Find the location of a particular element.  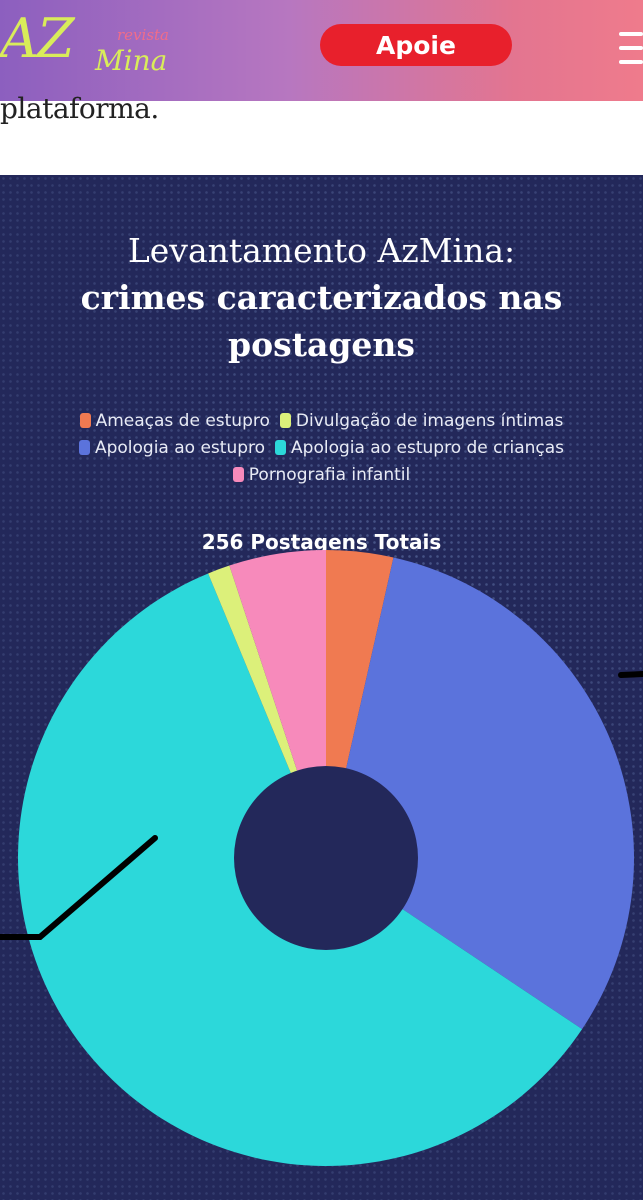

title-line-1: Levantamento AzMina: is located at coordinates (321, 250).